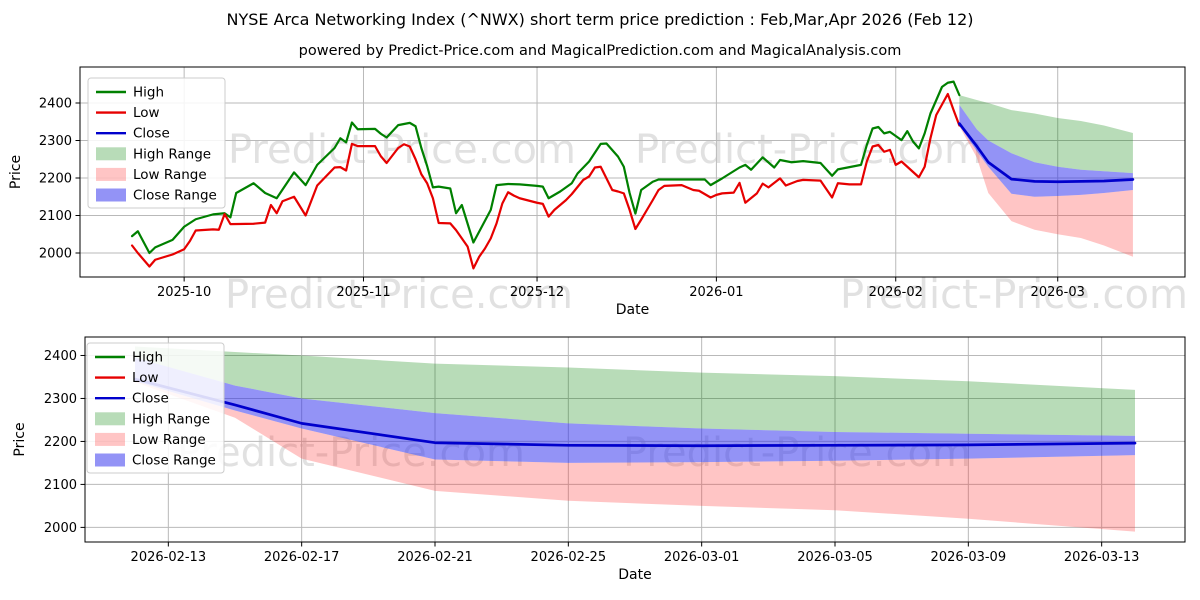 This screenshot has width=1200, height=600. What do you see at coordinates (896, 292) in the screenshot?
I see `x-tick-label: 2026-02` at bounding box center [896, 292].